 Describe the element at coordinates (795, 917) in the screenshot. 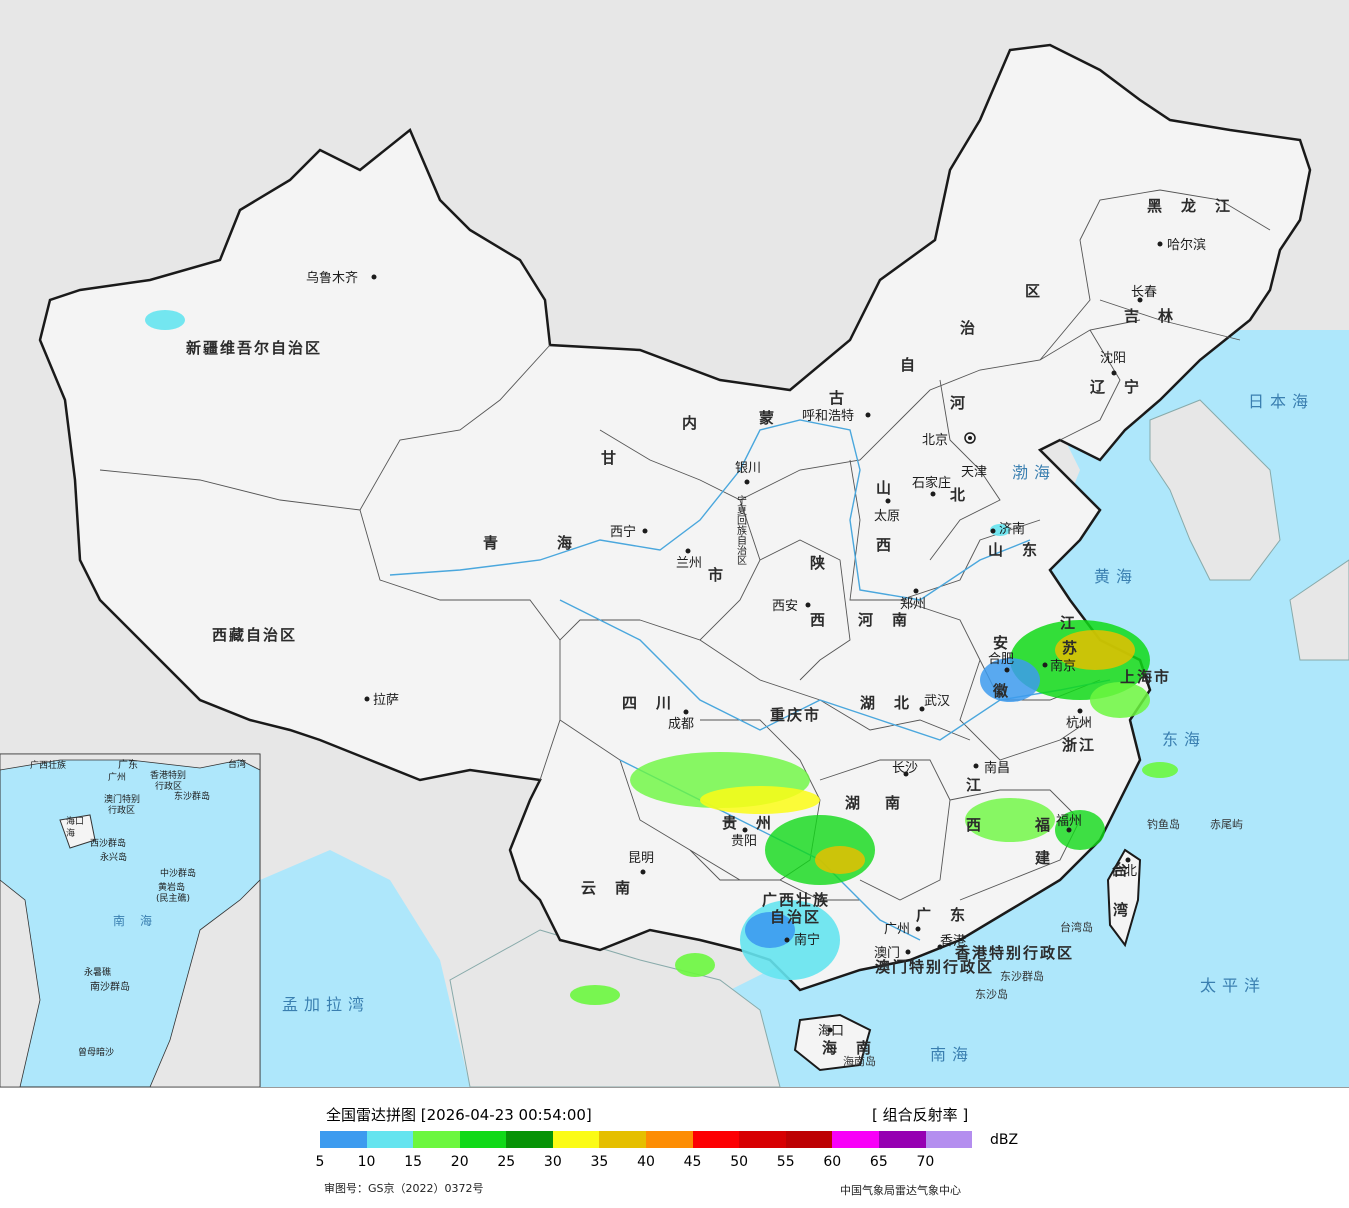

I see `prov-guangxi-2: 自治区` at that location.